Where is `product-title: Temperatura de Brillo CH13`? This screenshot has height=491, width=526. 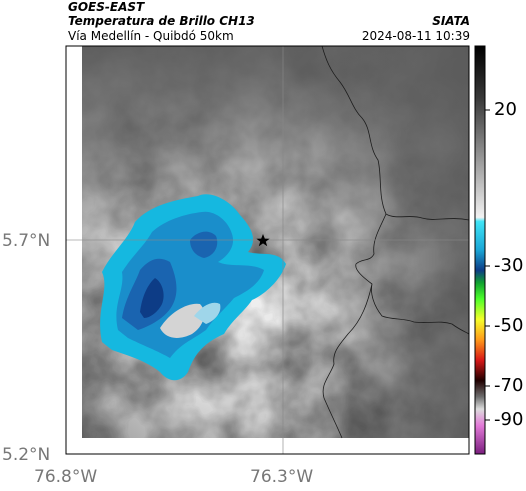 product-title: Temperatura de Brillo CH13 is located at coordinates (161, 21).